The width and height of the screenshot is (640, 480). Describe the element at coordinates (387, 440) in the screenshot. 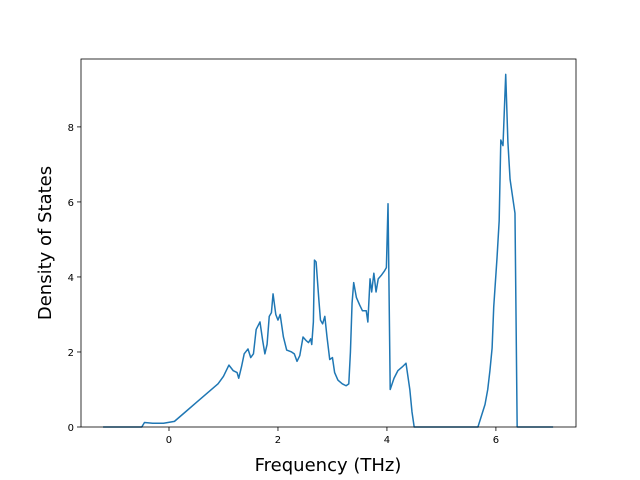

I see `x-tick-label: 4` at that location.